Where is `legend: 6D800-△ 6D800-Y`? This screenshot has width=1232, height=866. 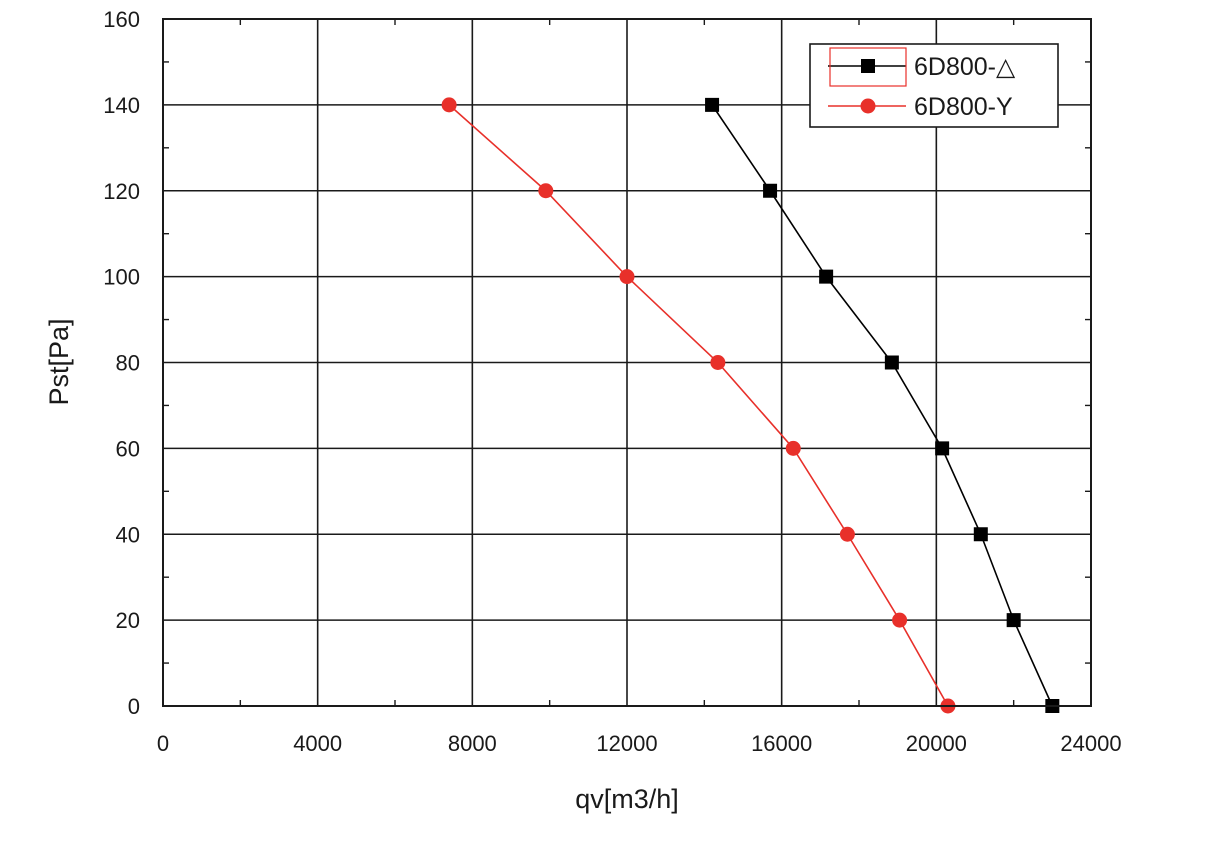 legend: 6D800-△ 6D800-Y is located at coordinates (934, 85).